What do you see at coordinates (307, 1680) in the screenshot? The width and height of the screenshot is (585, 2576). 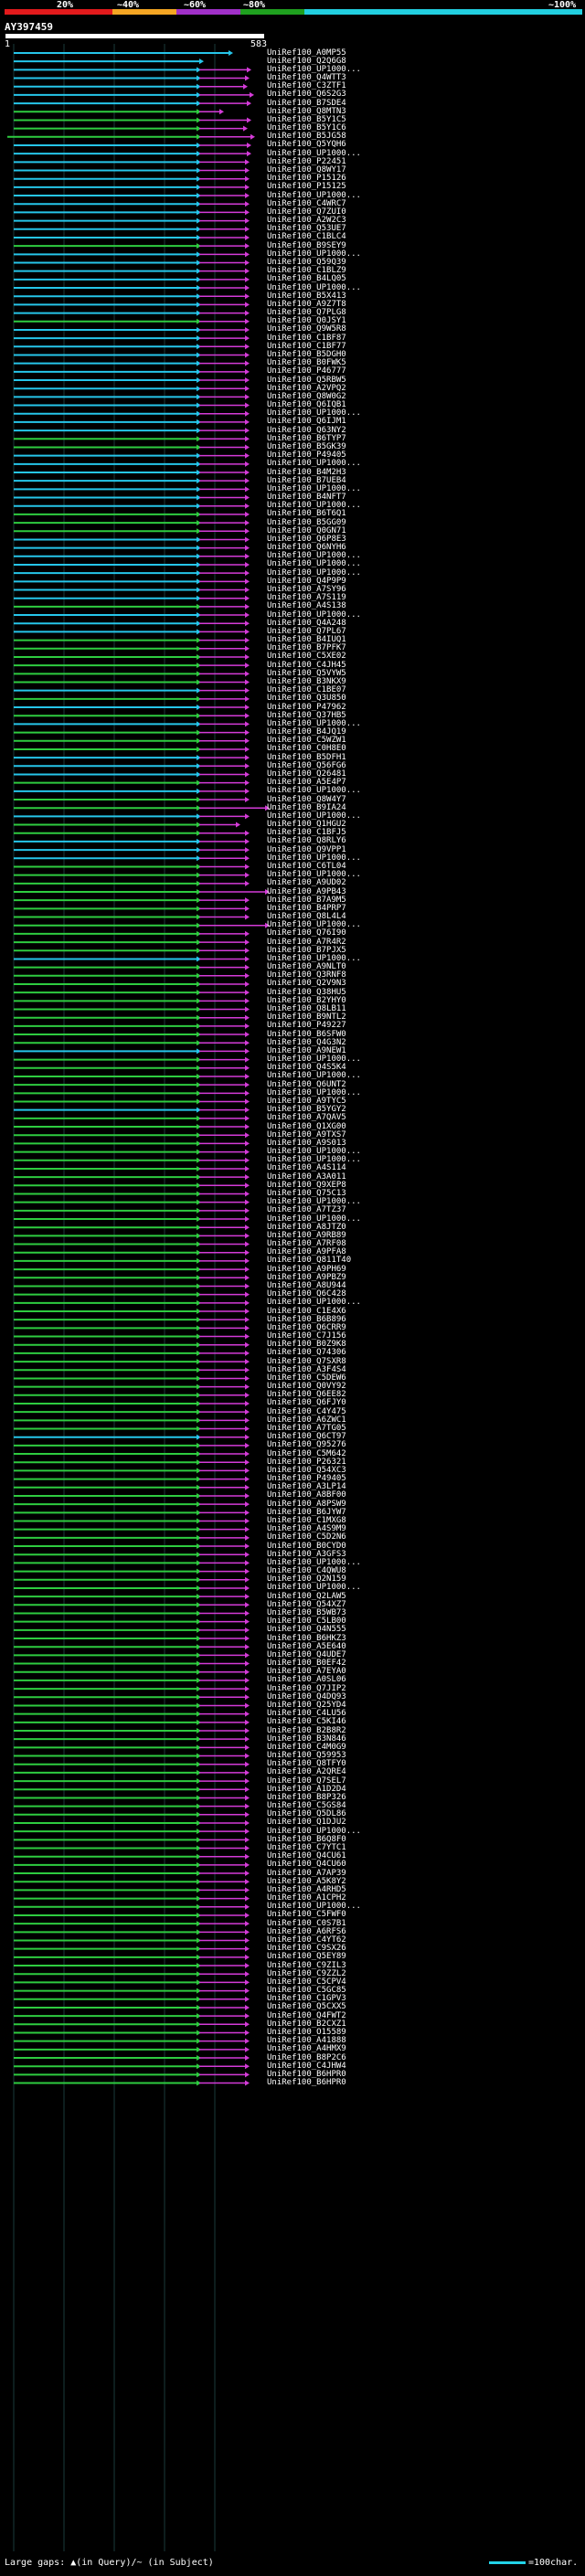 I see `hit-label: UniRef100_A0SL06` at bounding box center [307, 1680].